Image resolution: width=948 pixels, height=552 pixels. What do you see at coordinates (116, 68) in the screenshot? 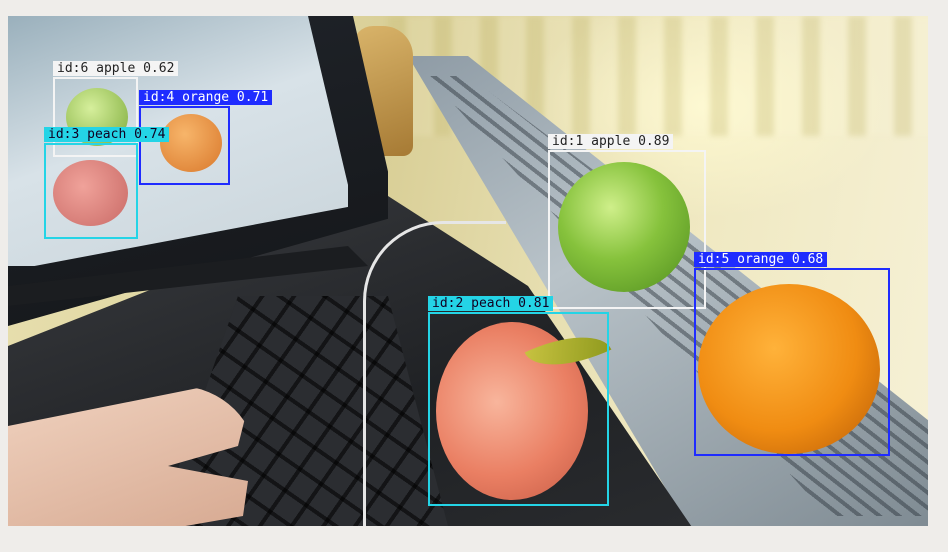
I see `detection-label-id6: id:6 apple 0.62` at bounding box center [116, 68].